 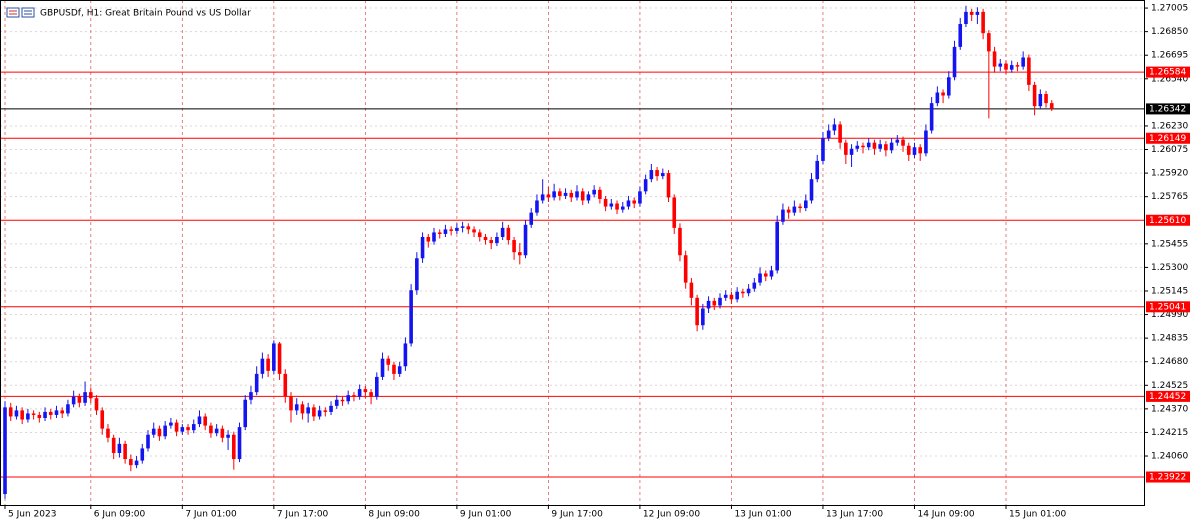 I want to click on x-tick-label: 12 Jun 09:00, so click(x=671, y=515).